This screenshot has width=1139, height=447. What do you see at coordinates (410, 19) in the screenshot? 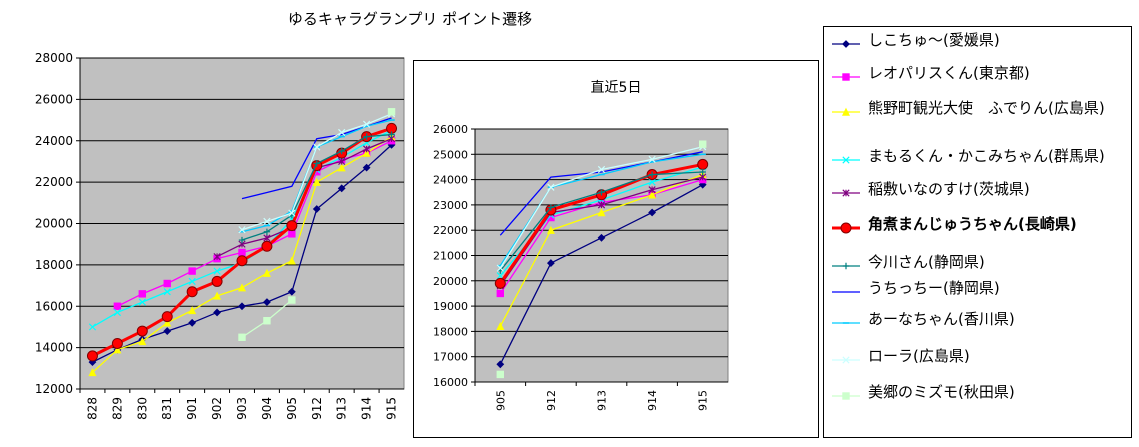
I see `chart-title: ゆるキャラグランプリ ポイント遷移` at bounding box center [410, 19].